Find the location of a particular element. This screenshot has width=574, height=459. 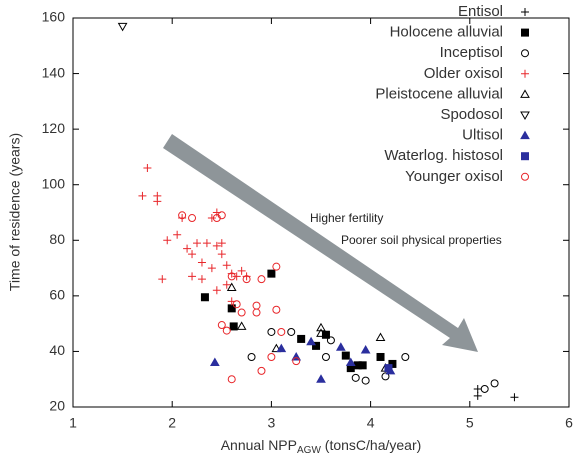

x-tick-label: 2 is located at coordinates (172, 423).